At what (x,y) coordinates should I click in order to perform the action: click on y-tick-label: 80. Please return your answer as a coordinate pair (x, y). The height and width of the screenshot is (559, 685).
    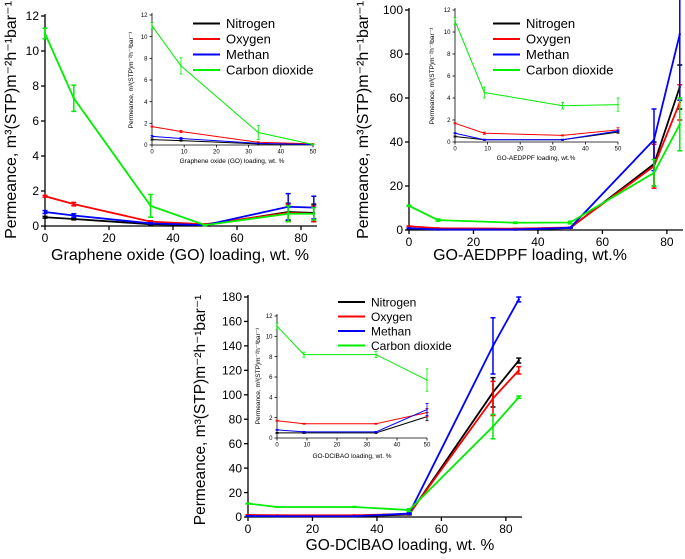
    Looking at the image, I should click on (236, 419).